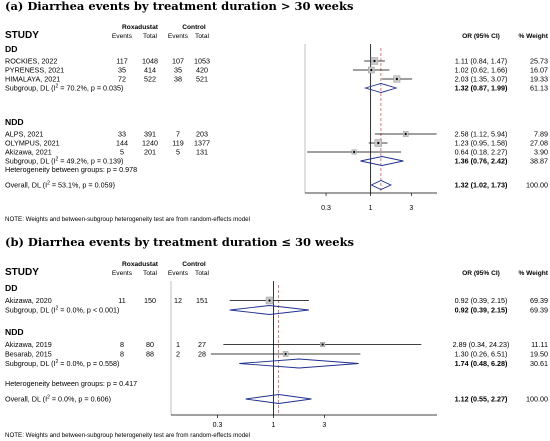 This screenshot has width=550, height=441. Describe the element at coordinates (481, 70) in the screenshot. I see `study-or-ci: 1.02 (0.62, 1.66)` at that location.